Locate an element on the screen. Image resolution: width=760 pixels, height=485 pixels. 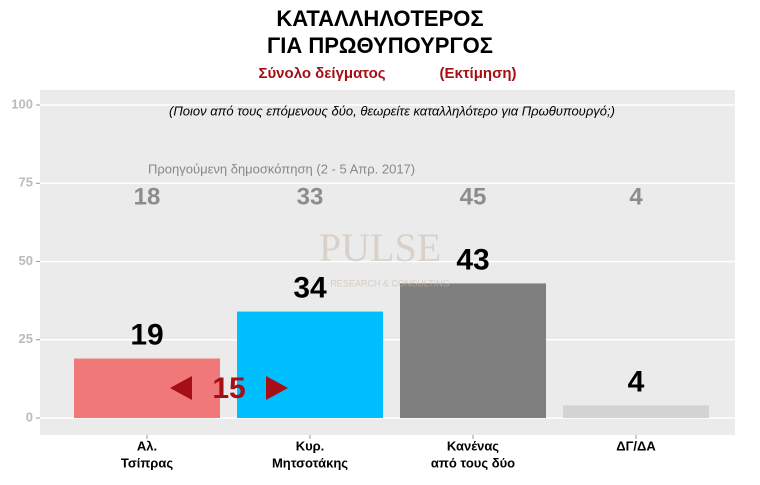
arrow-left is located at coordinates (181, 388).